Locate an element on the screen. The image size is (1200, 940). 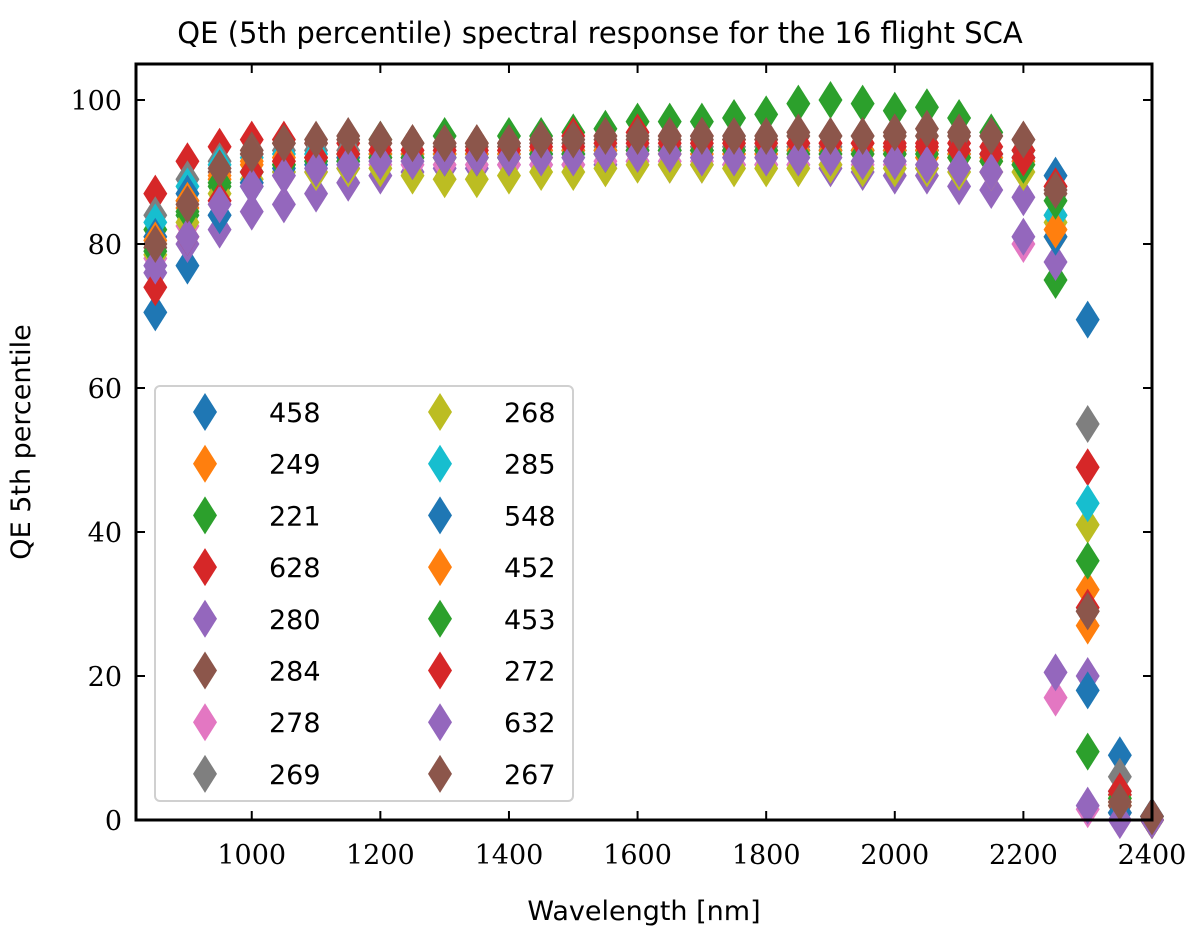
x-tick-label: 2400 is located at coordinates (1152, 855).